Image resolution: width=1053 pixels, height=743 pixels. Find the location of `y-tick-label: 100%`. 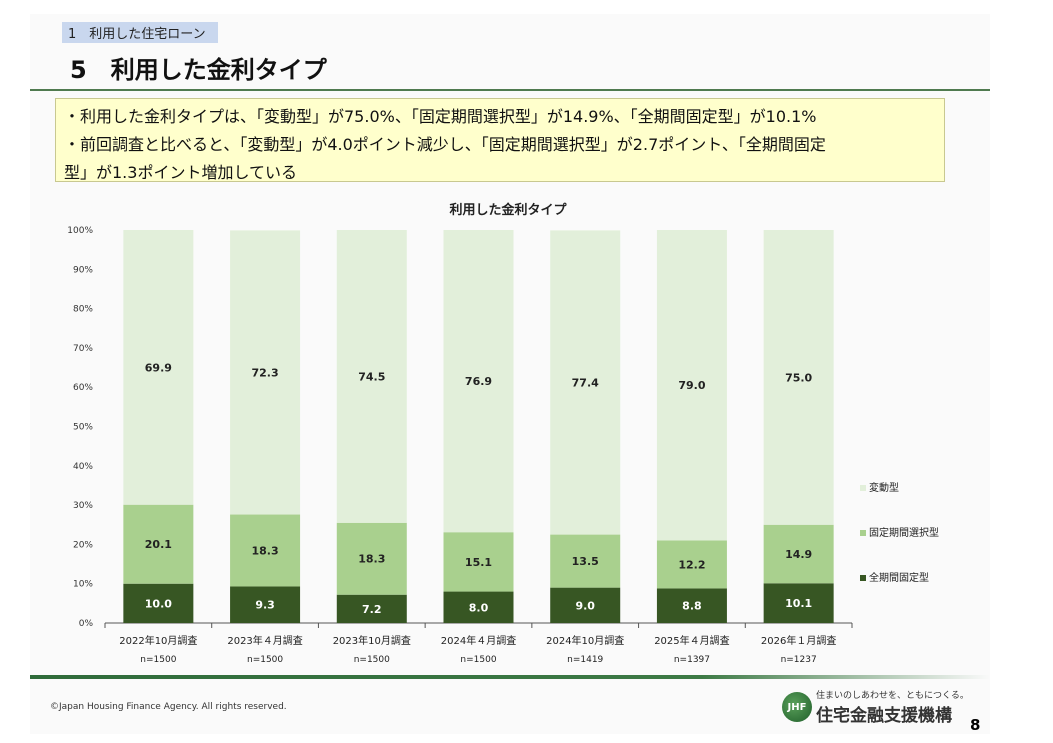

y-tick-label: 100% is located at coordinates (80, 231).